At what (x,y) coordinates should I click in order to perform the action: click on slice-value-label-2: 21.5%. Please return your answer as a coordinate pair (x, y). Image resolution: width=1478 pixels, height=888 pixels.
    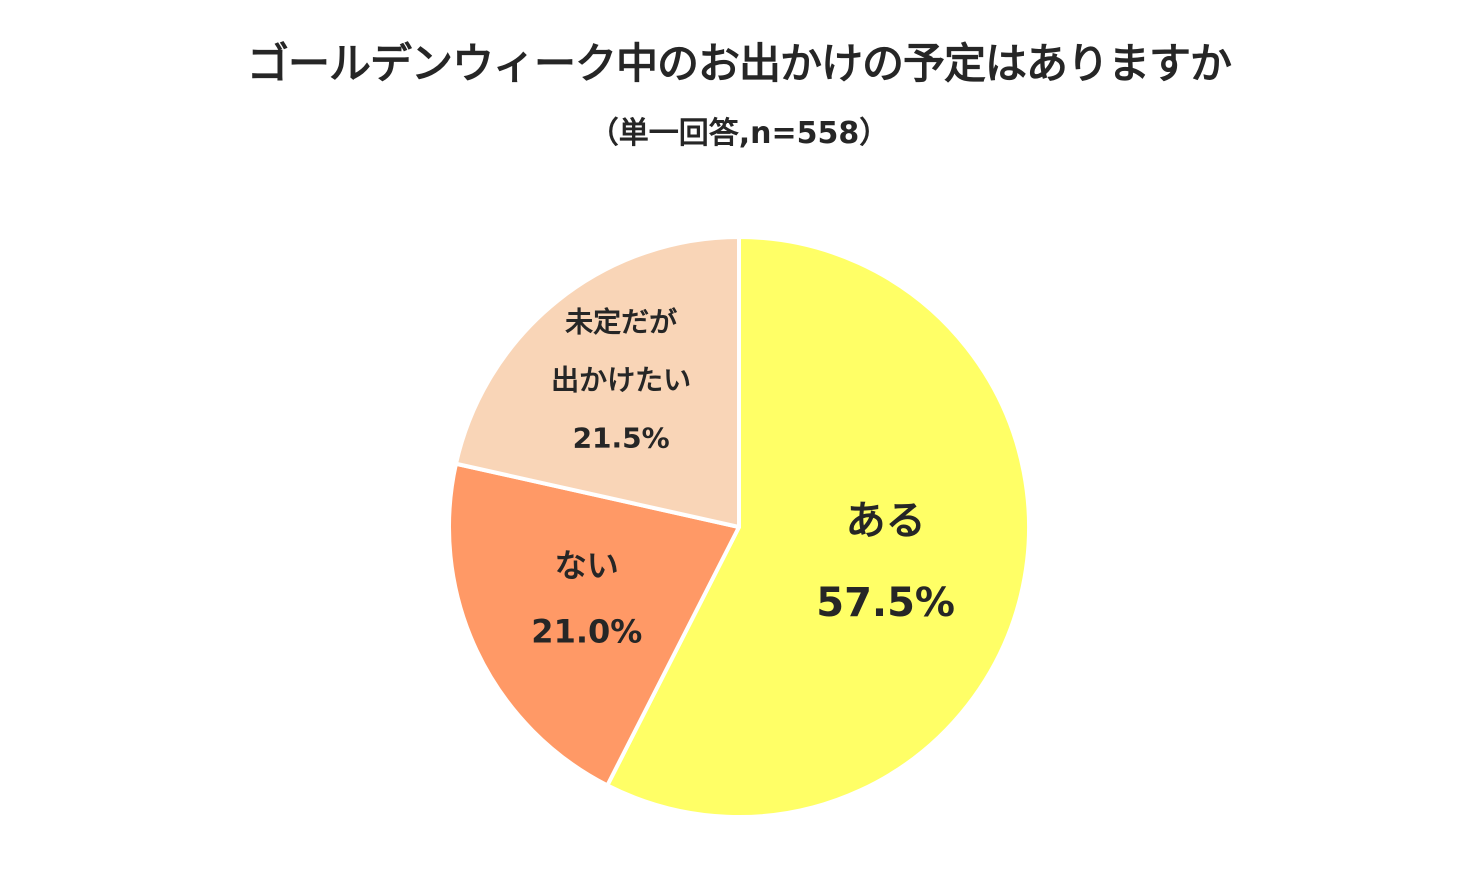
    Looking at the image, I should click on (621, 437).